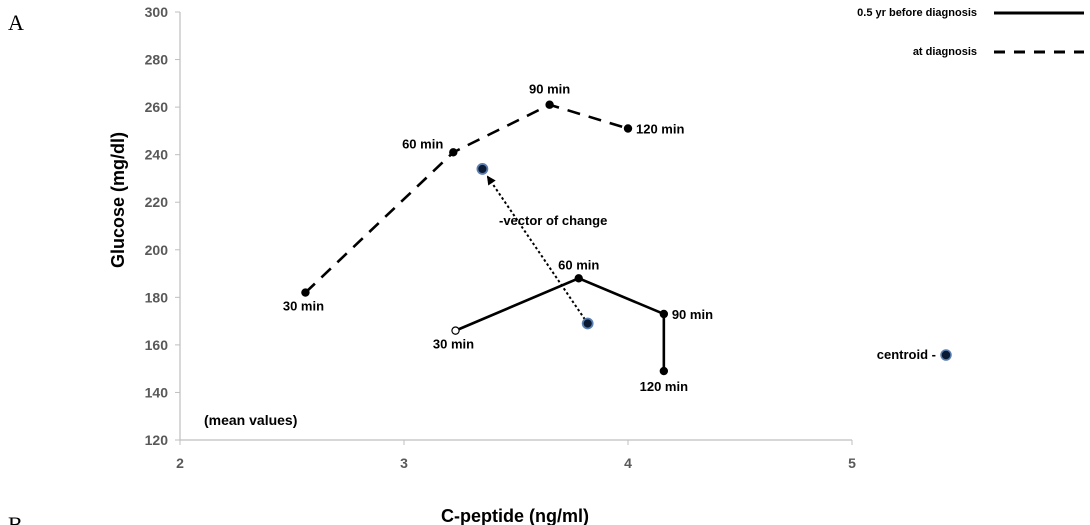  What do you see at coordinates (157, 250) in the screenshot?
I see `y-tick-label: 200` at bounding box center [157, 250].